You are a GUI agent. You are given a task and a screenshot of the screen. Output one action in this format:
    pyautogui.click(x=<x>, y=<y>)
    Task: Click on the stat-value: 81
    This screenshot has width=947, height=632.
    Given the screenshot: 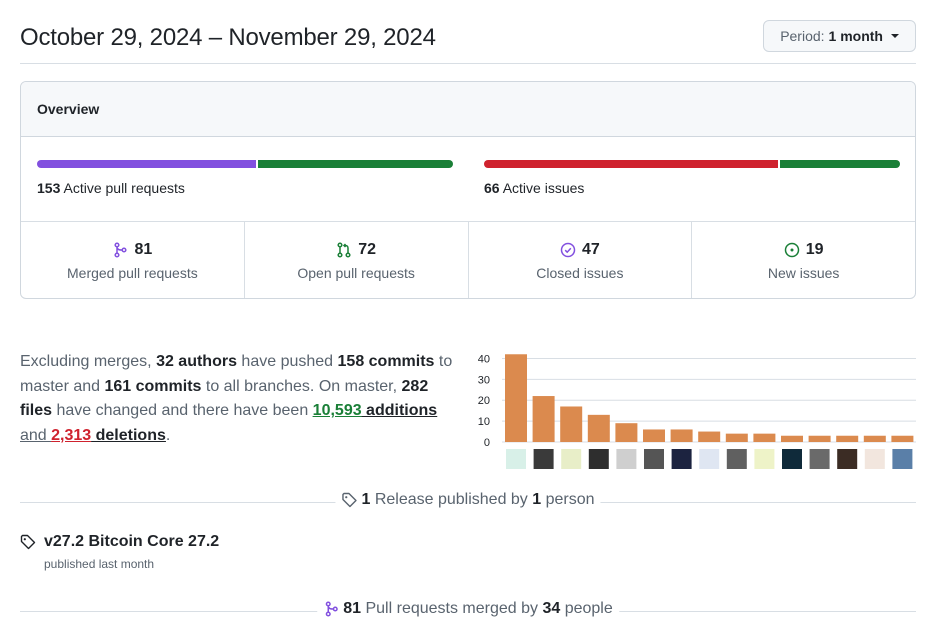 What is the action you would take?
    pyautogui.click(x=143, y=249)
    